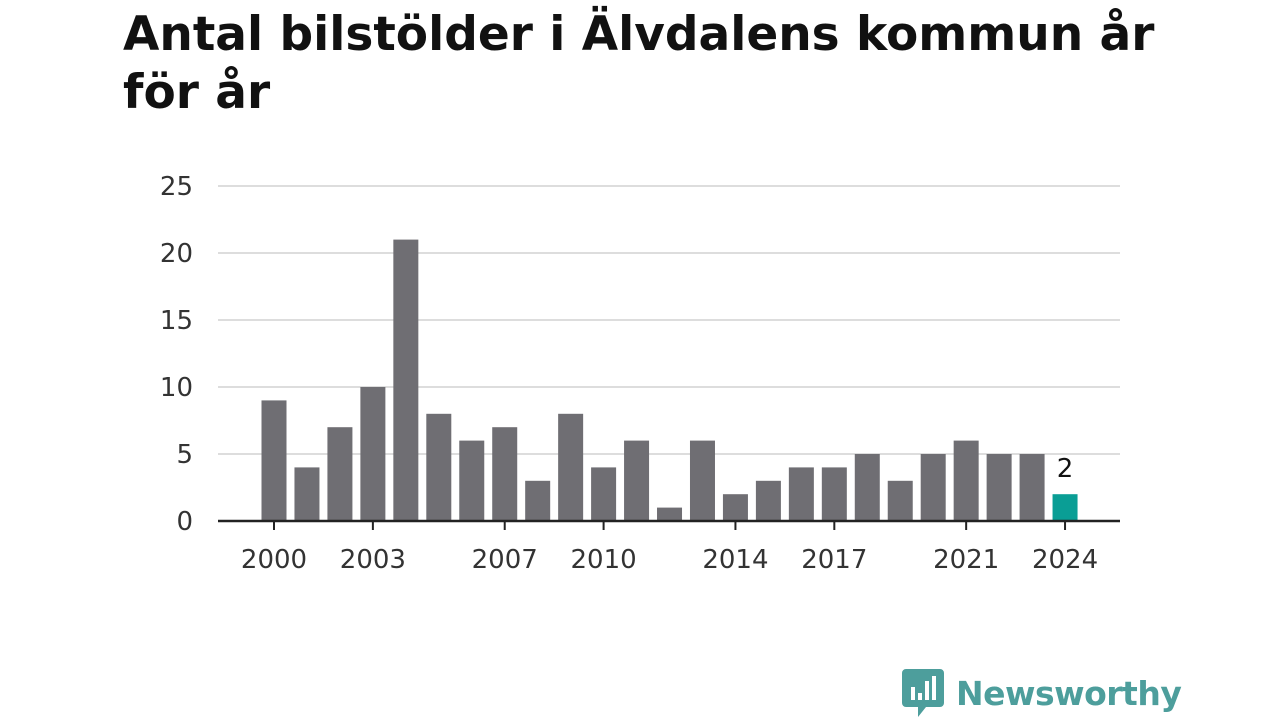 This screenshot has height=720, width=1280. I want to click on bar-2012, so click(670, 514).